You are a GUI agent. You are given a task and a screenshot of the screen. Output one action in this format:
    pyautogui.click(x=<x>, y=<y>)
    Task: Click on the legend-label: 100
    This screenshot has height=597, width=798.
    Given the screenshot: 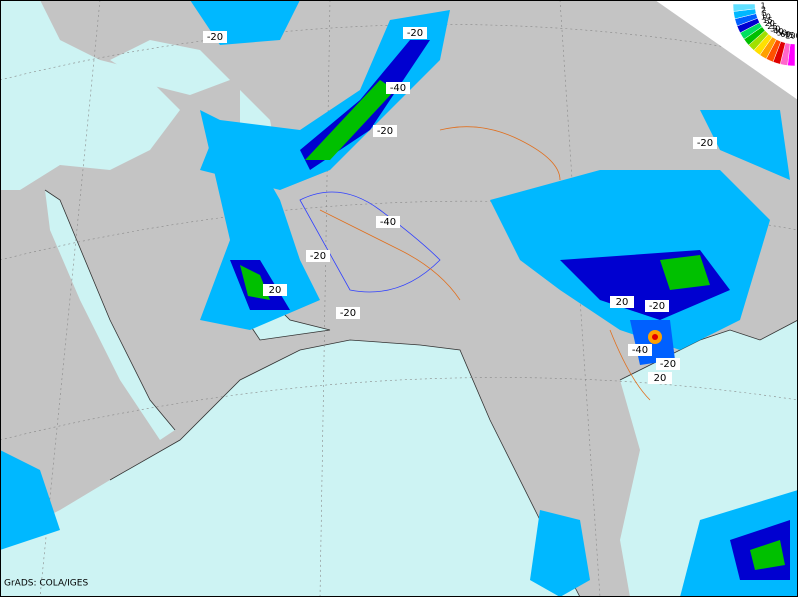 What is the action you would take?
    pyautogui.click(x=791, y=35)
    